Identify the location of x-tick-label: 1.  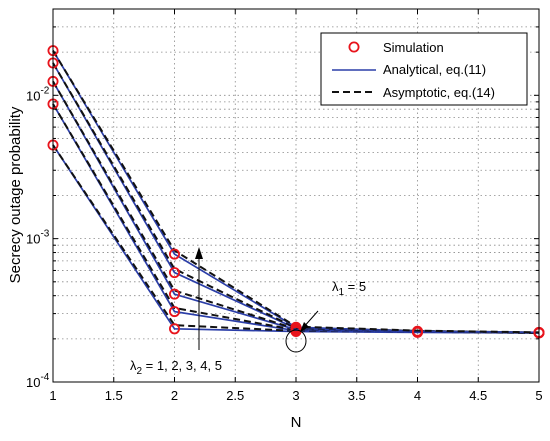
(52, 395).